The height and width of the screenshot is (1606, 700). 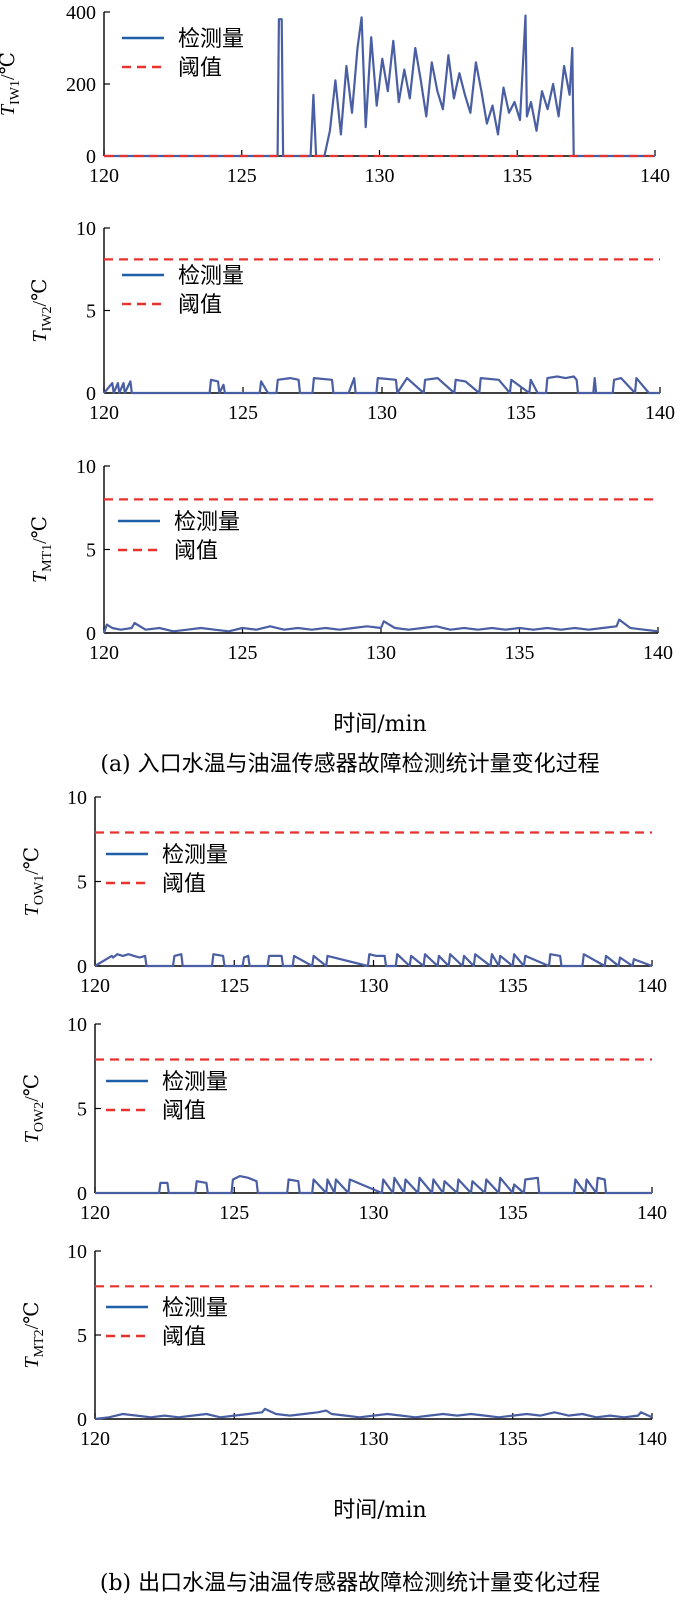 What do you see at coordinates (11, 84) in the screenshot?
I see `y-axis-label: TIW1/℃` at bounding box center [11, 84].